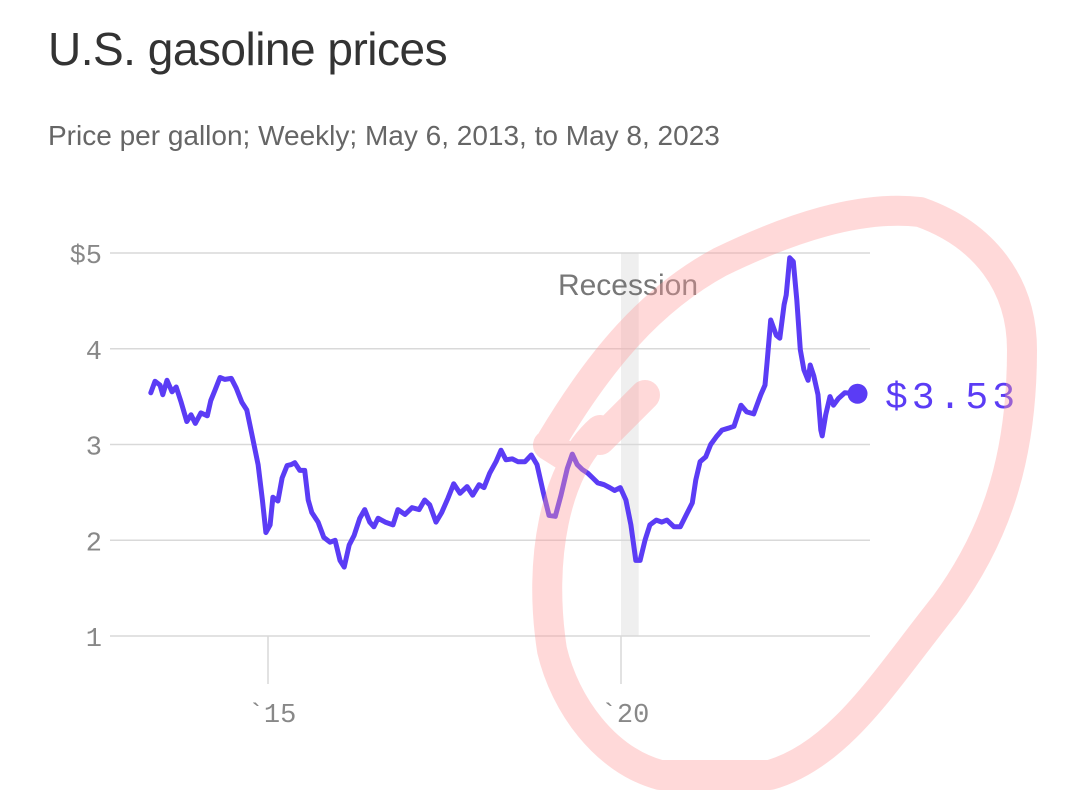 The width and height of the screenshot is (1080, 802). Describe the element at coordinates (94, 449) in the screenshot. I see `y-tick-label: 3` at that location.